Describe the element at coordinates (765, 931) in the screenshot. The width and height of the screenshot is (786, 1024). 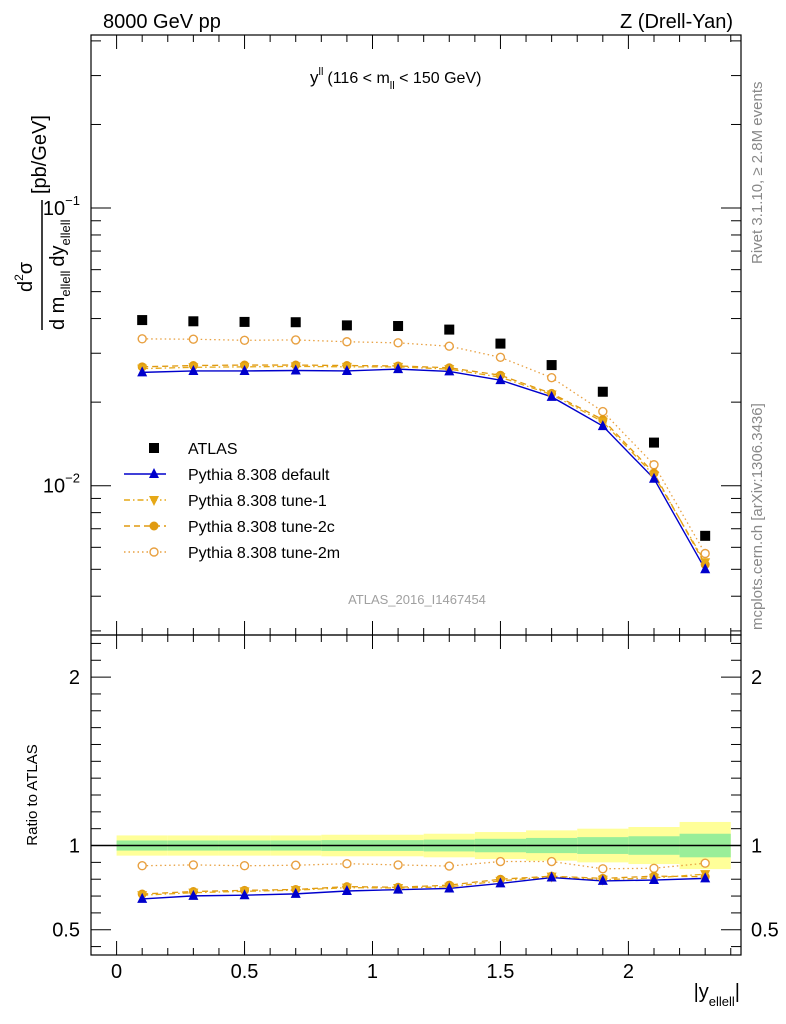
I see `ratio-y-tick-label-right: 0.5` at that location.